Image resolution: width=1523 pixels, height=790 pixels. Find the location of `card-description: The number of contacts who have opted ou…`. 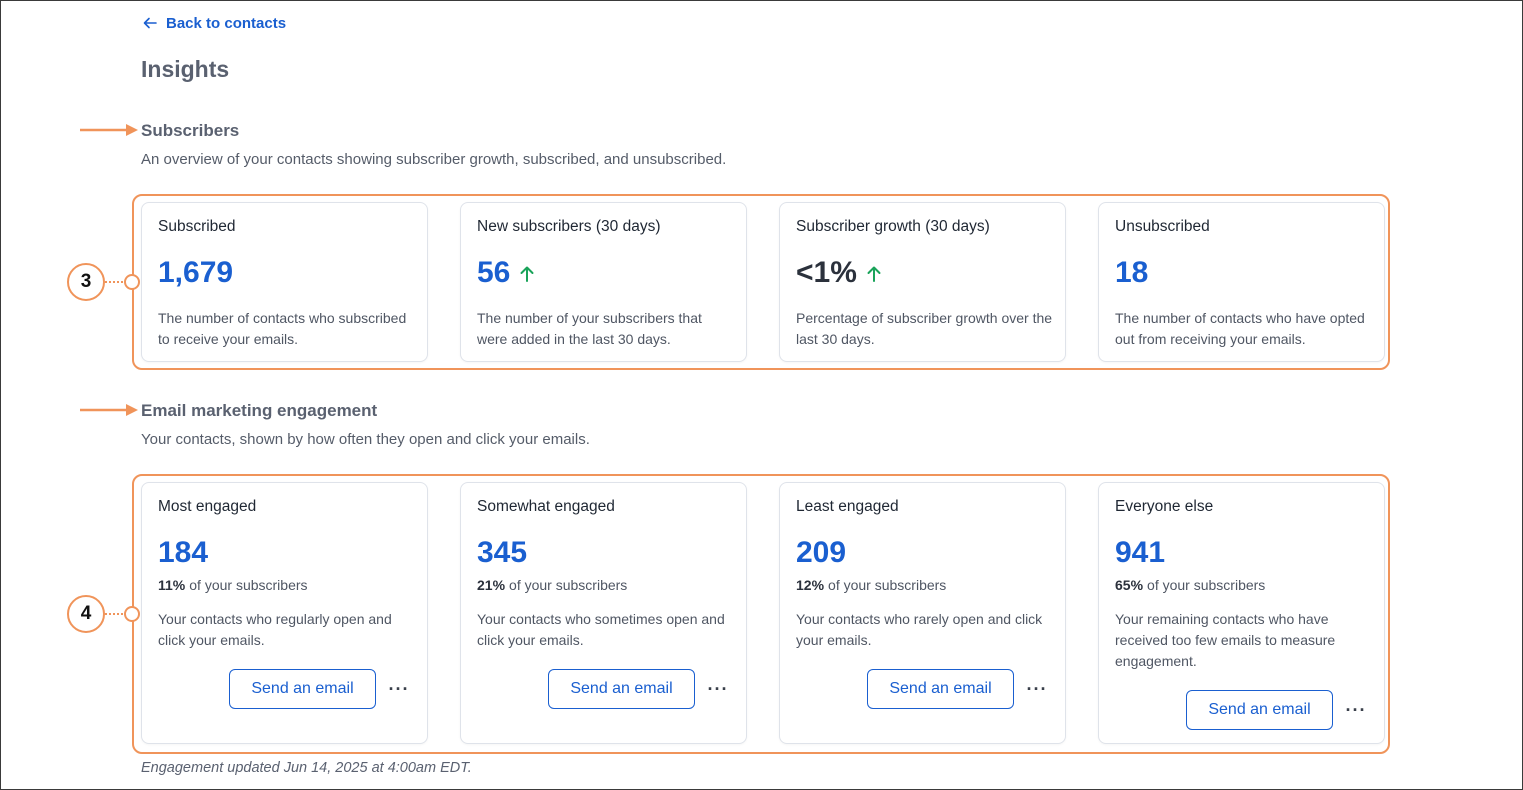

card-description: The number of contacts who have opted ou… is located at coordinates (1240, 328).